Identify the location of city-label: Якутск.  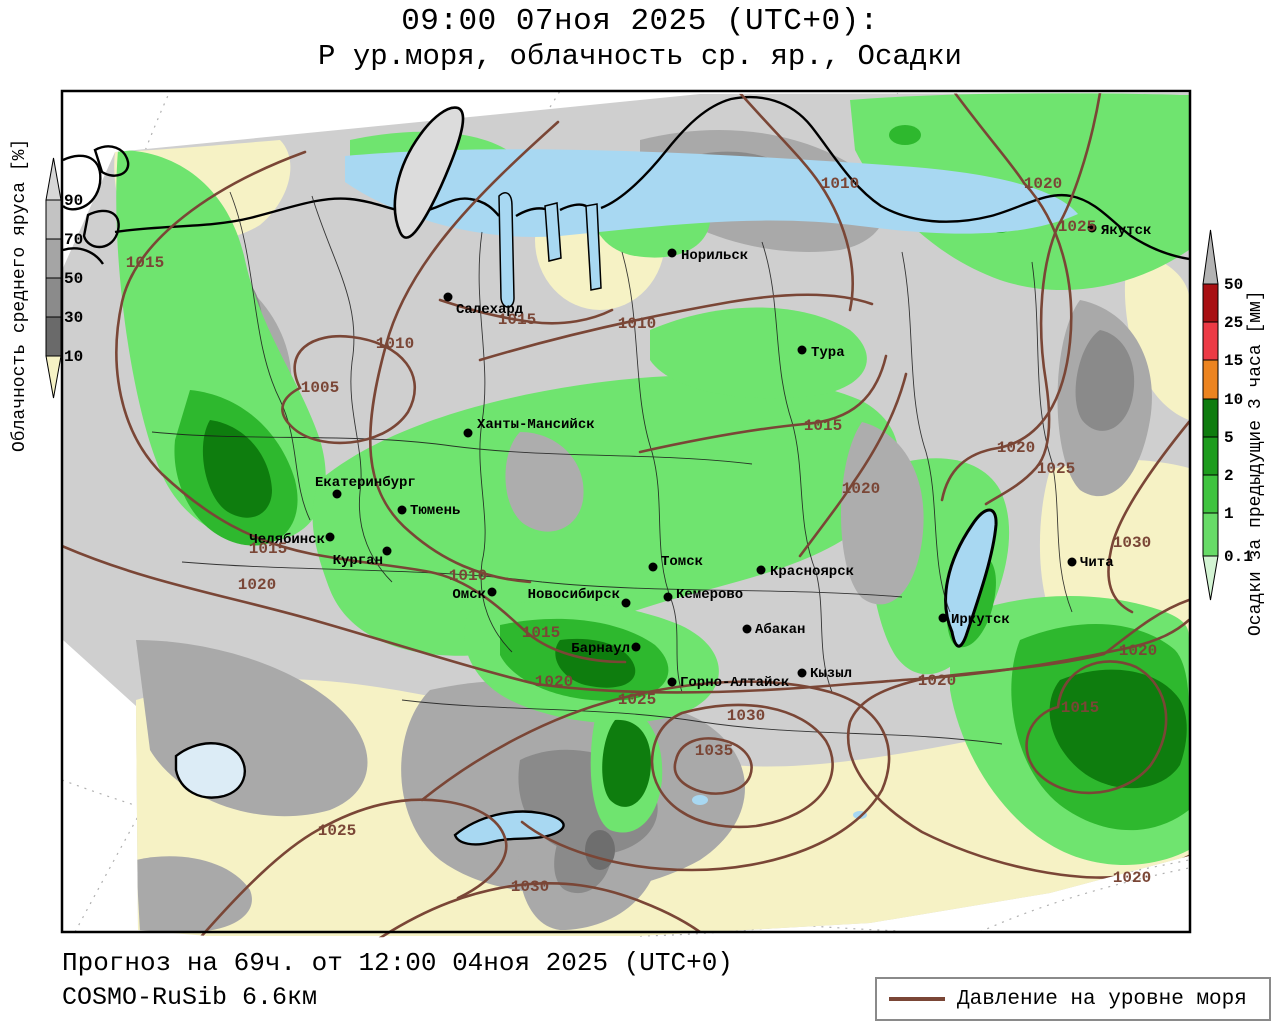
(1126, 231).